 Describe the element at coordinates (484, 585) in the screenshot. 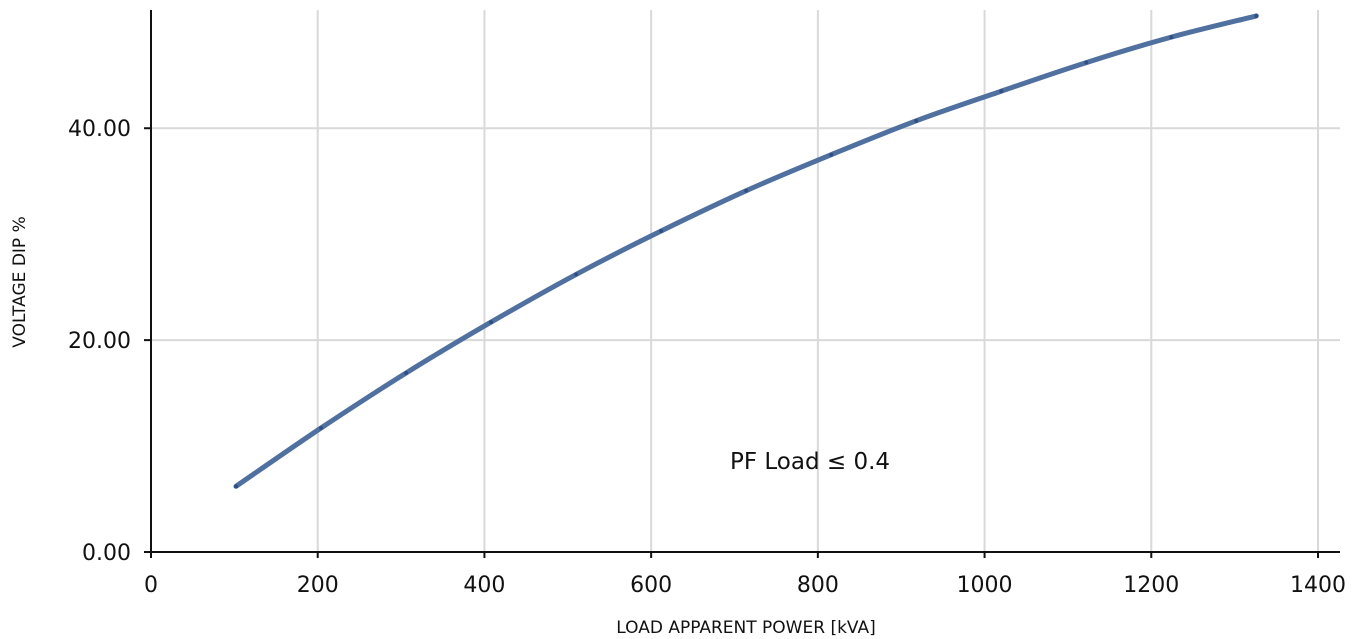

I see `x-tick-label-2: 400` at that location.